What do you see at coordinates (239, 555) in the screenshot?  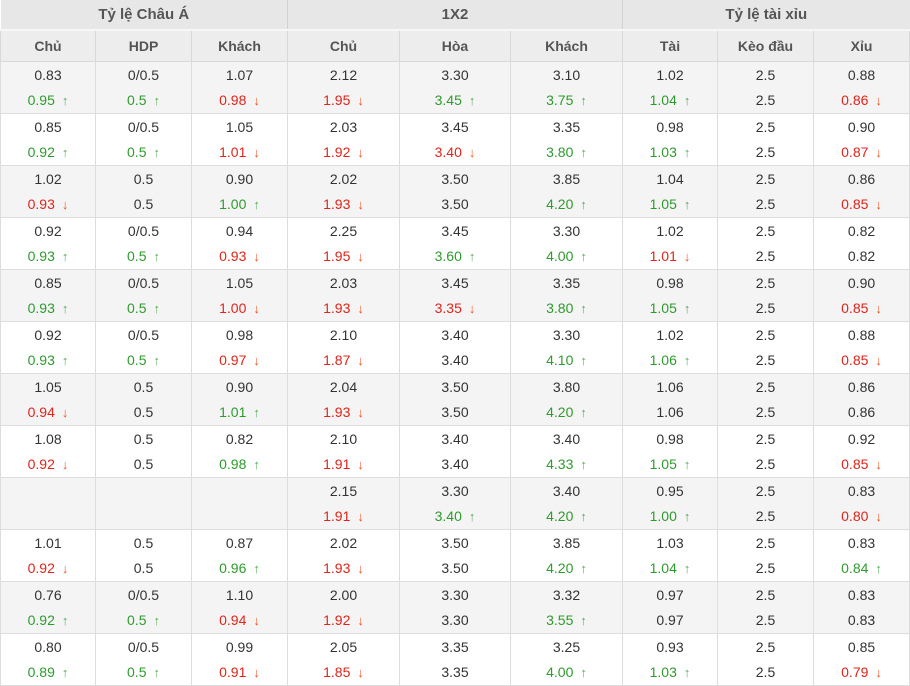 I see `odds-cell: 0.87 0.96 ↑` at bounding box center [239, 555].